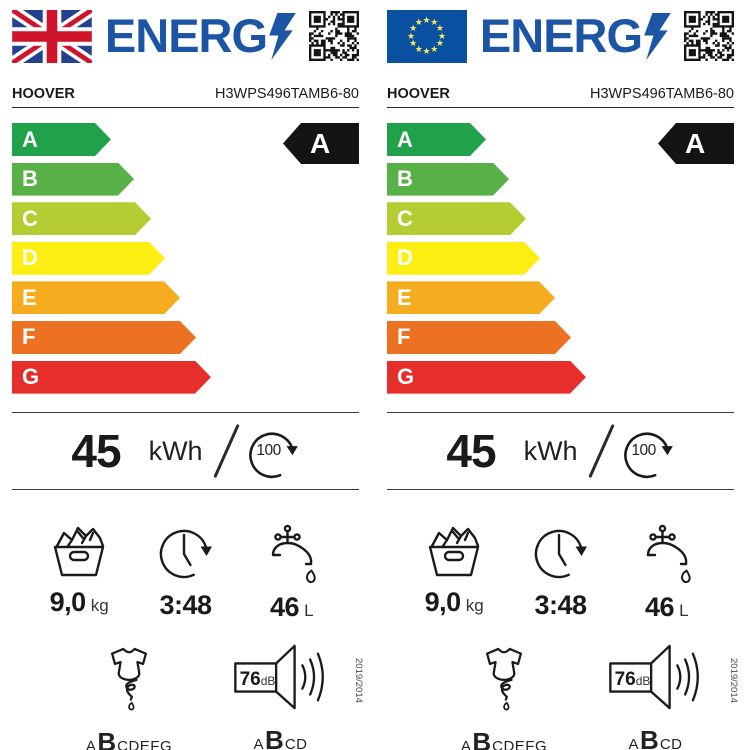 The height and width of the screenshot is (750, 750). What do you see at coordinates (662, 94) in the screenshot?
I see `model-number: H3WPS496TAMB6-80` at bounding box center [662, 94].